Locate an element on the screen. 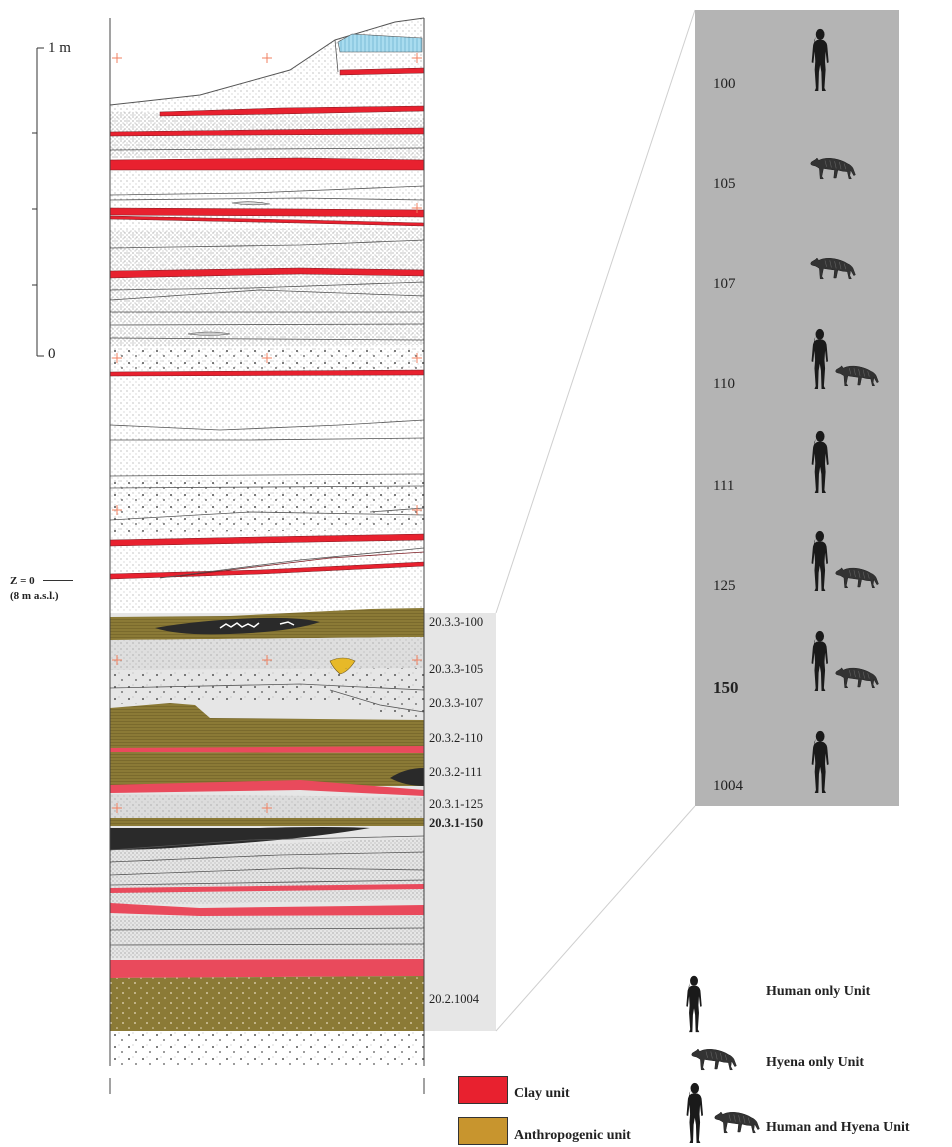  unit-label: 20.3.1-125 is located at coordinates (456, 804).